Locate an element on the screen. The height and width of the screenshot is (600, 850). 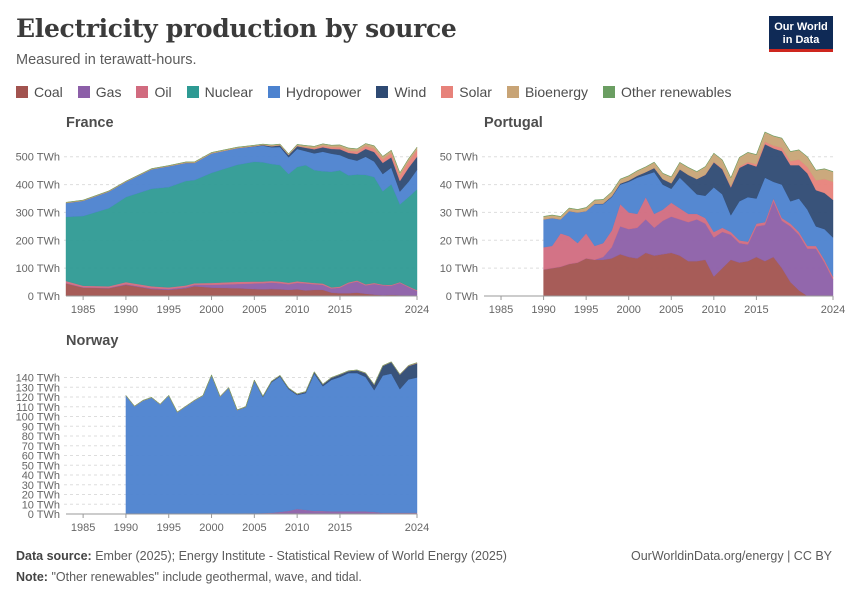
legend-item-wind: Wind is located at coordinates (401, 92).